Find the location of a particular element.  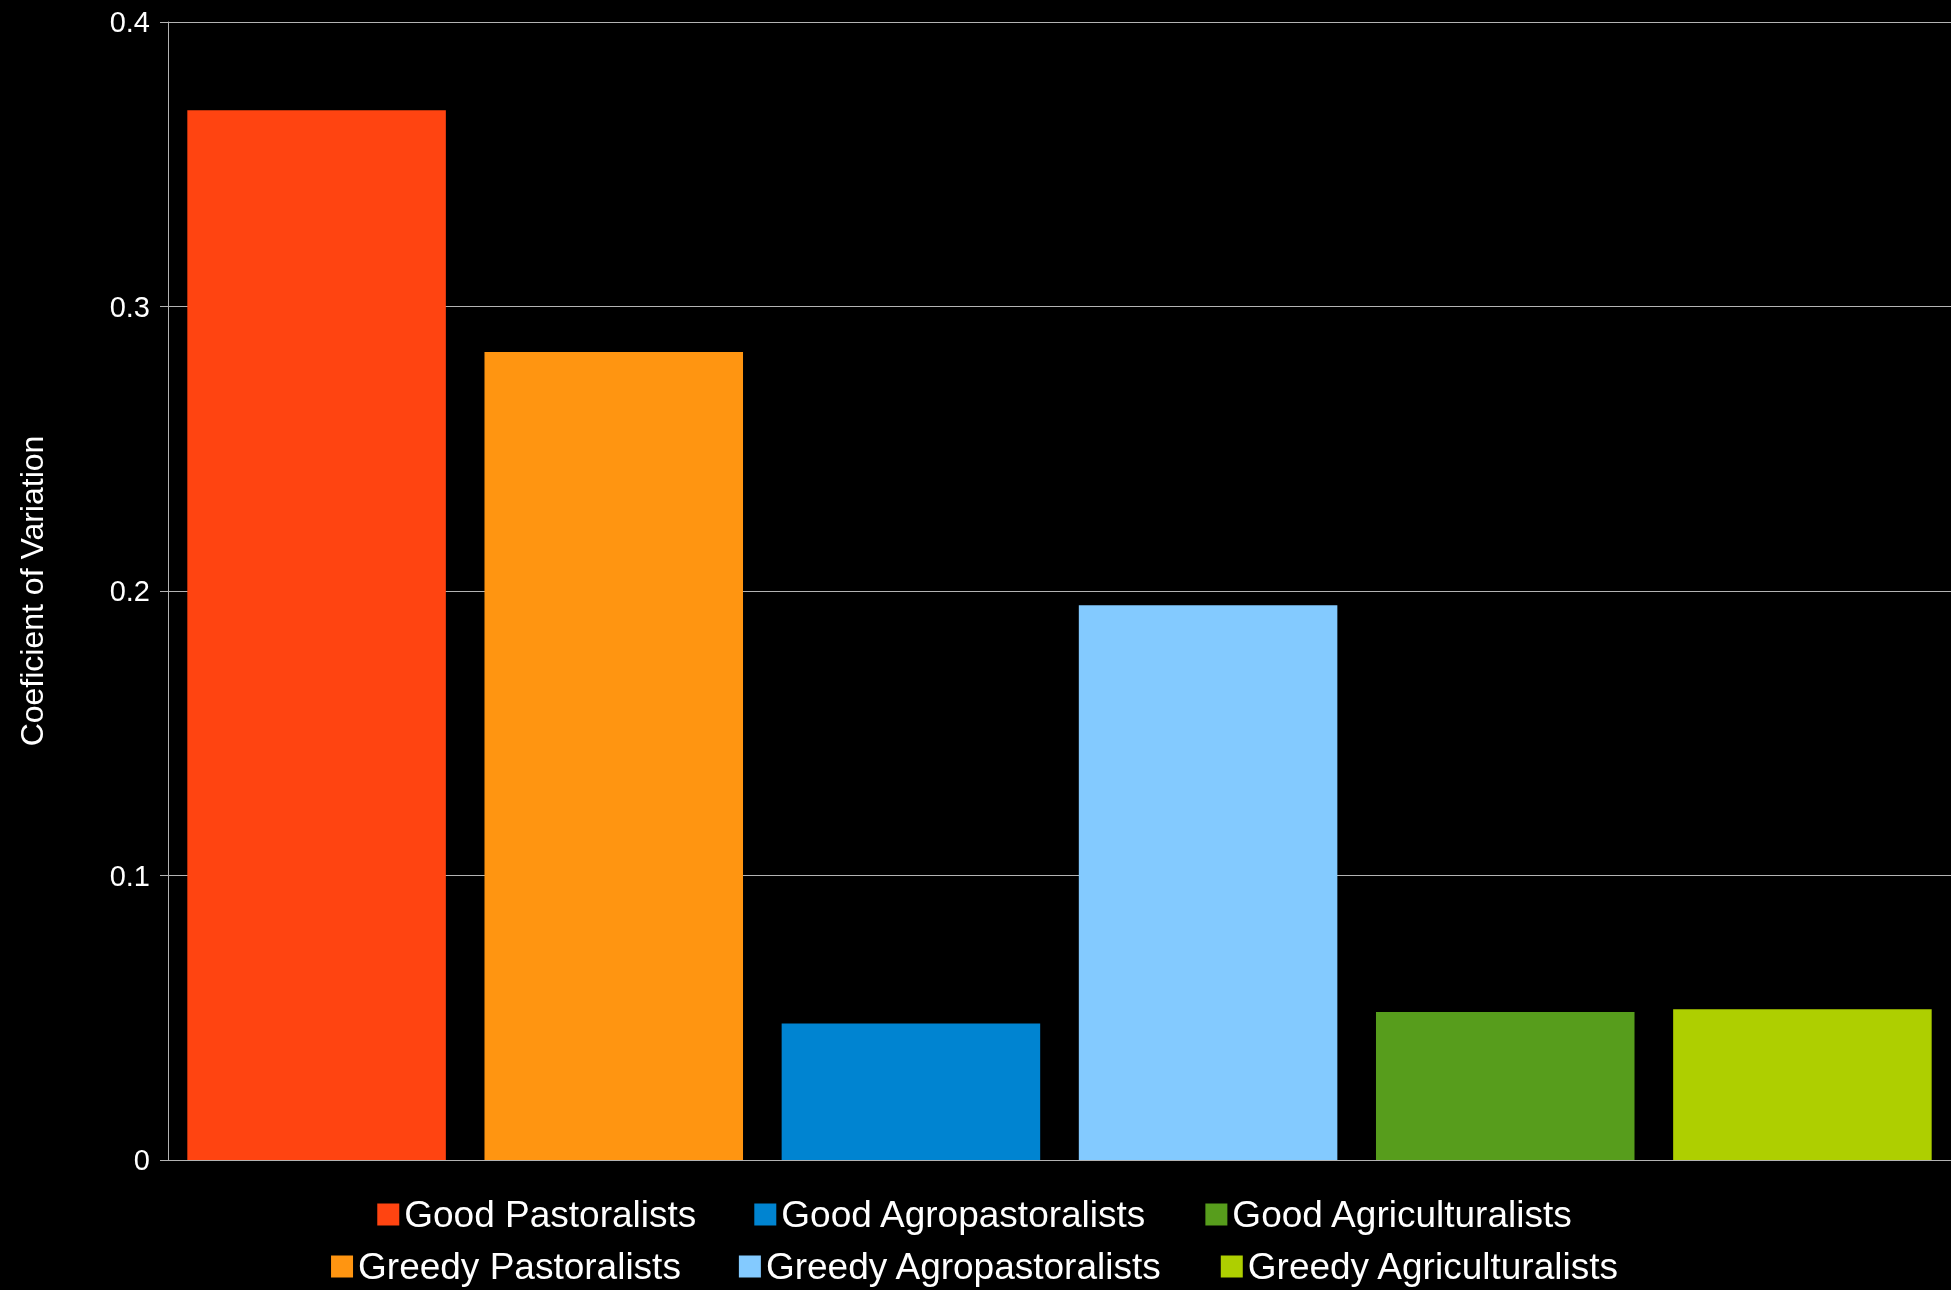

legend-label: Greedy Pastoralists is located at coordinates (519, 1266).